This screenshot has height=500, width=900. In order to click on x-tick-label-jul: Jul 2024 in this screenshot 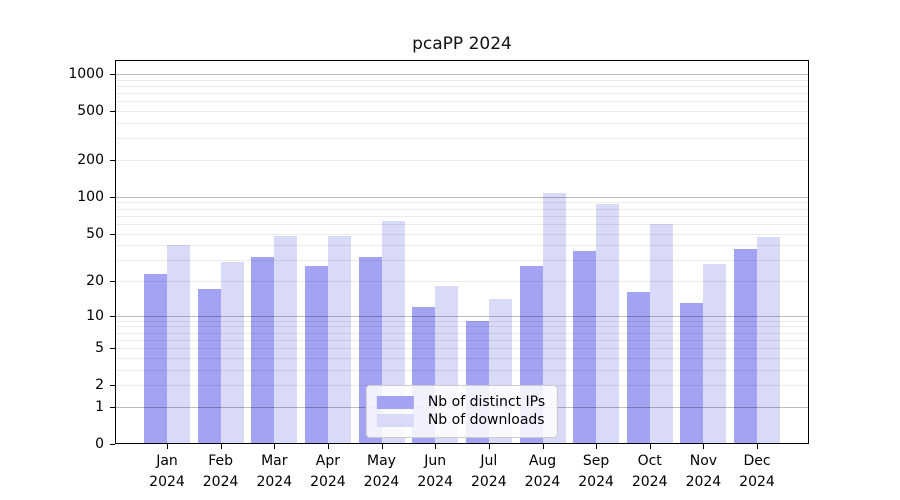, I will do `click(489, 472)`.